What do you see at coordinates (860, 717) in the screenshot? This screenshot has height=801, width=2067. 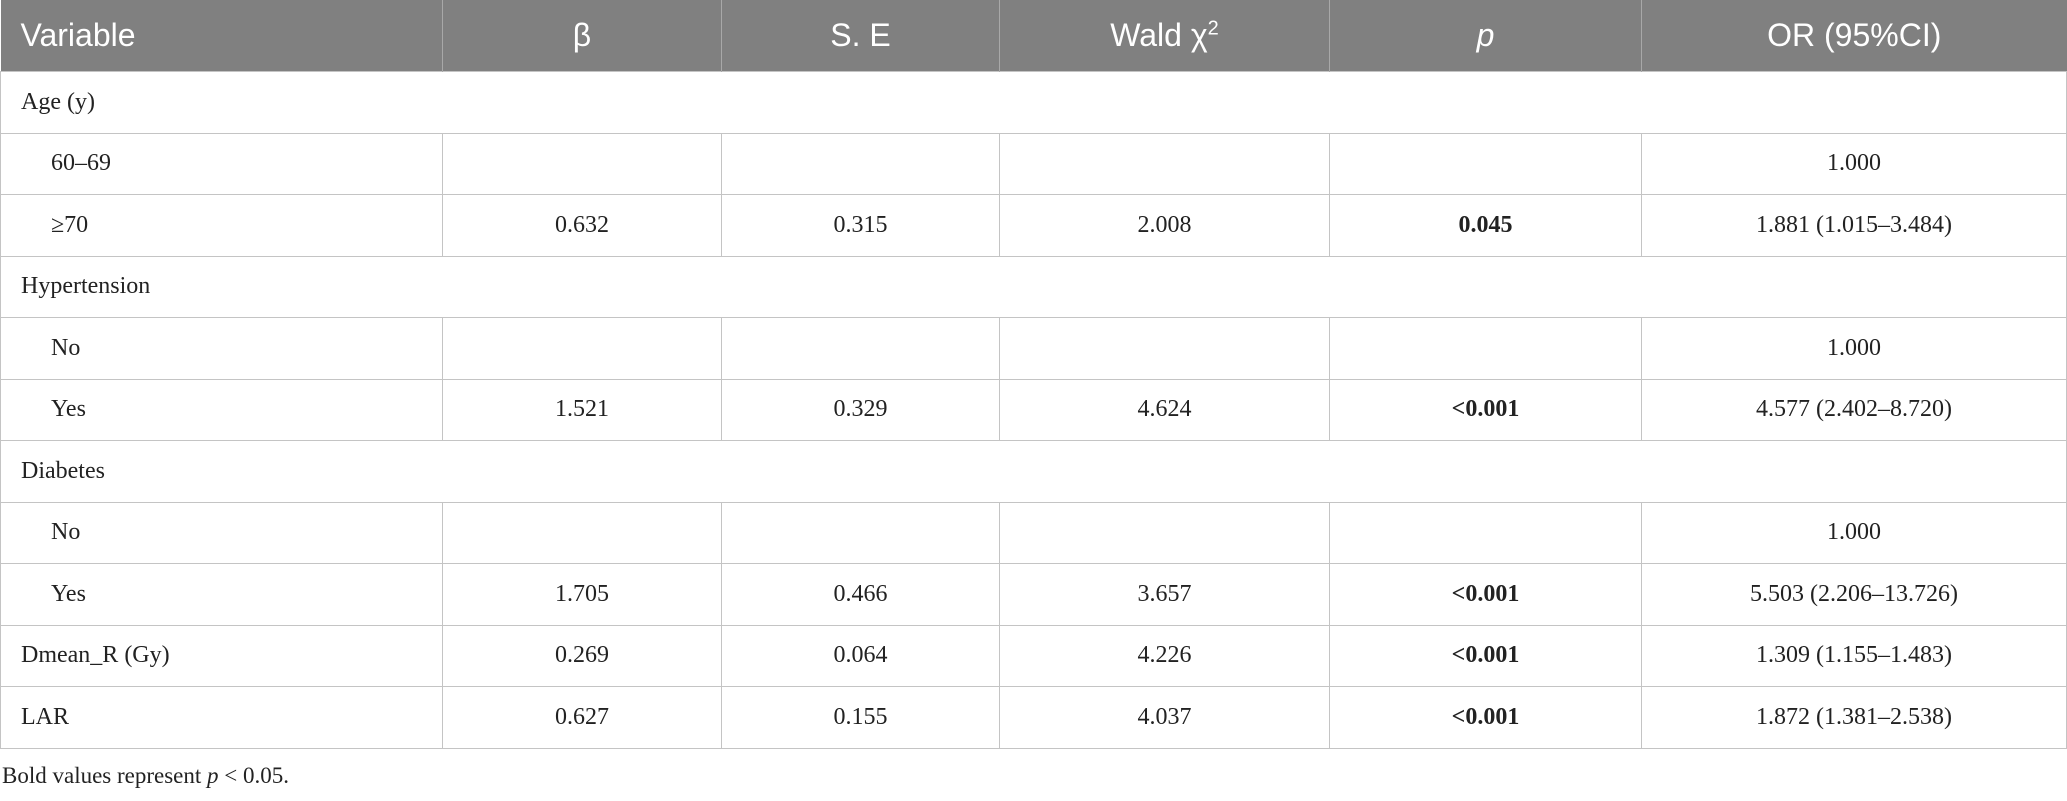 I see `cell: 0.155` at bounding box center [860, 717].